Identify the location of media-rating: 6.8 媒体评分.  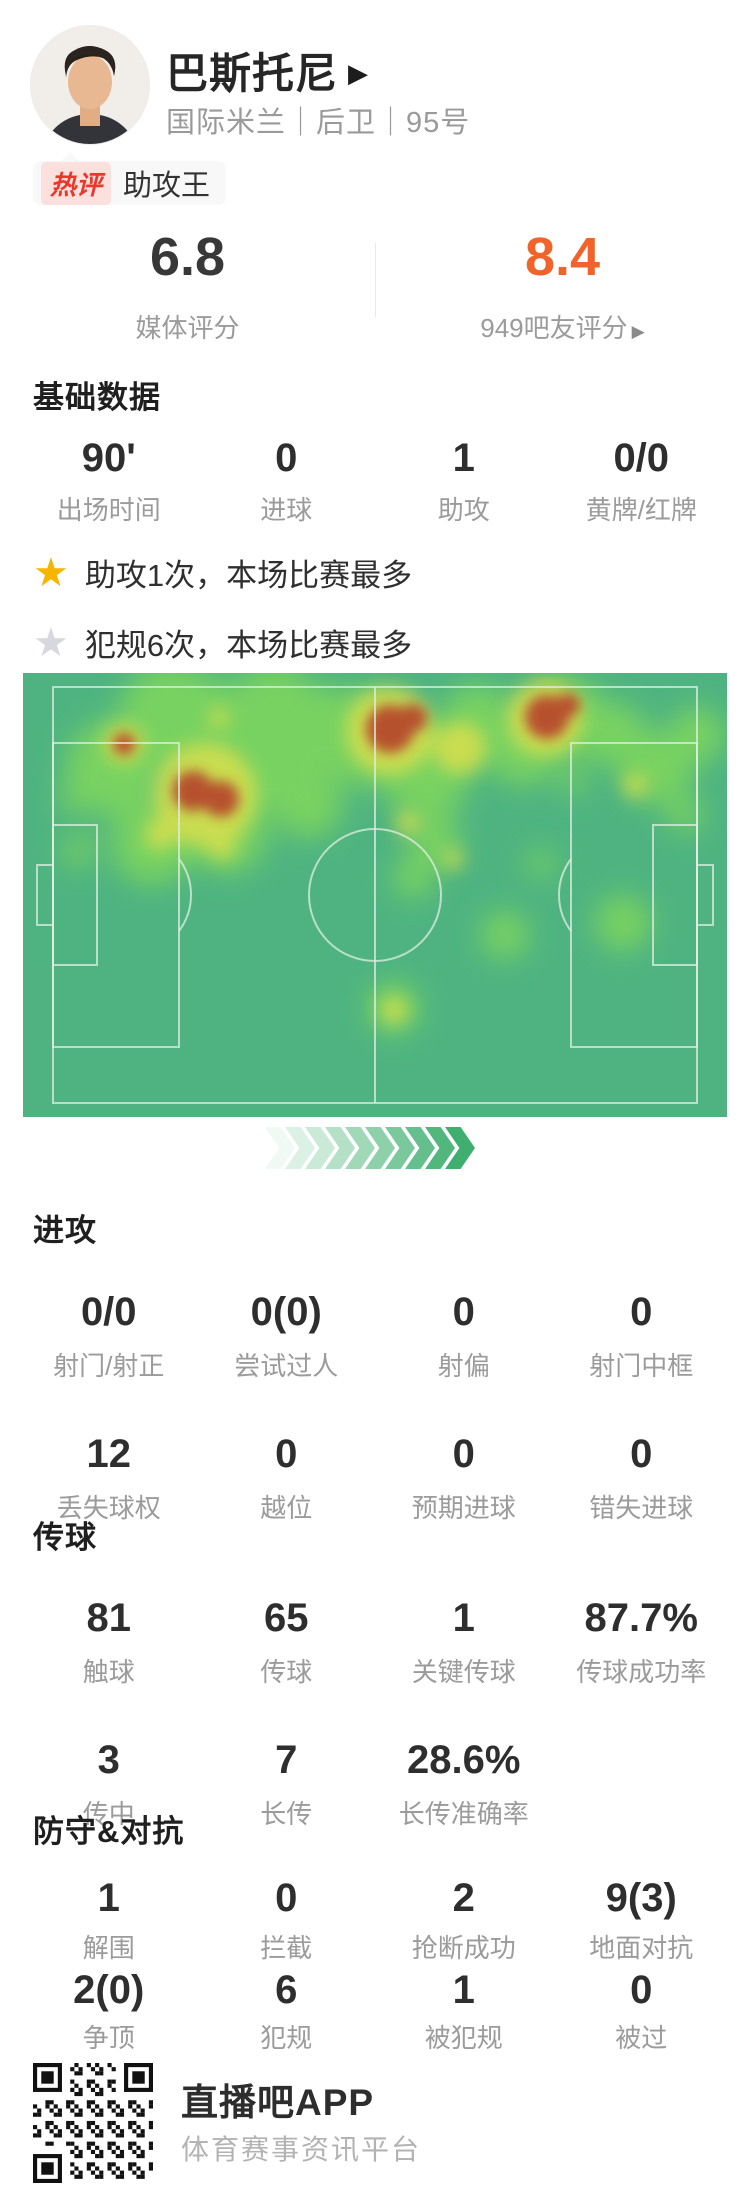
(187, 284).